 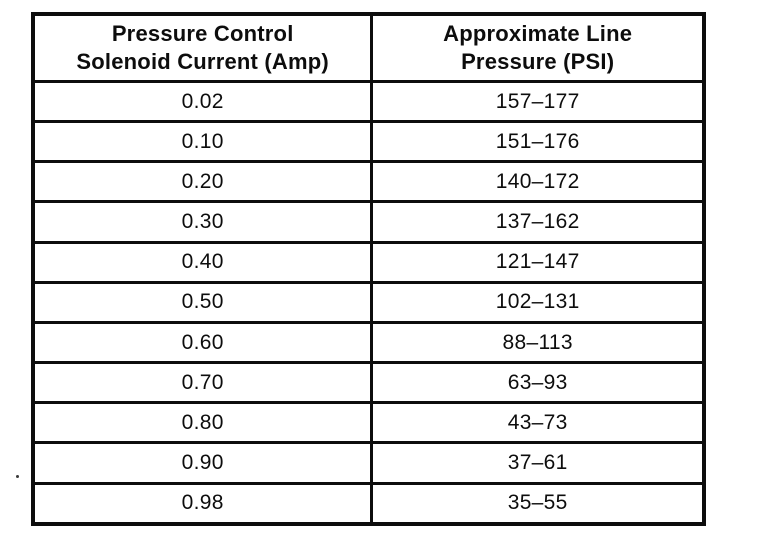 I want to click on scan-speck-artifact, so click(x=17, y=476).